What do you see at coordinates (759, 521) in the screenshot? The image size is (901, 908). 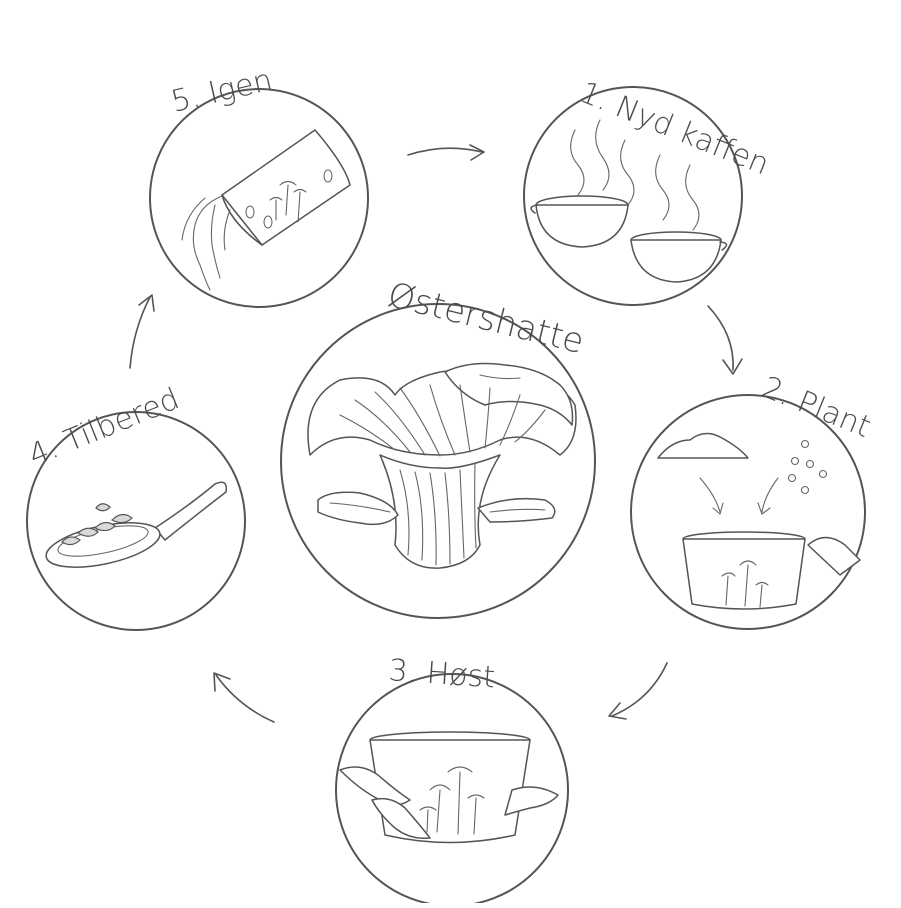 I see `planting-bucket-icon` at bounding box center [759, 521].